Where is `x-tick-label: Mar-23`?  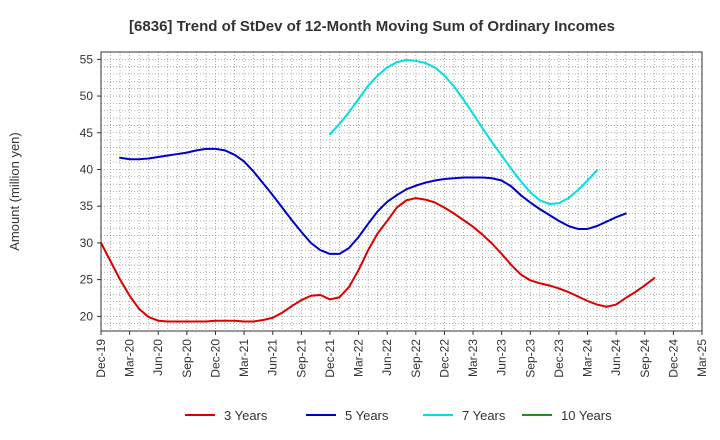 x-tick-label: Mar-23 is located at coordinates (473, 358).